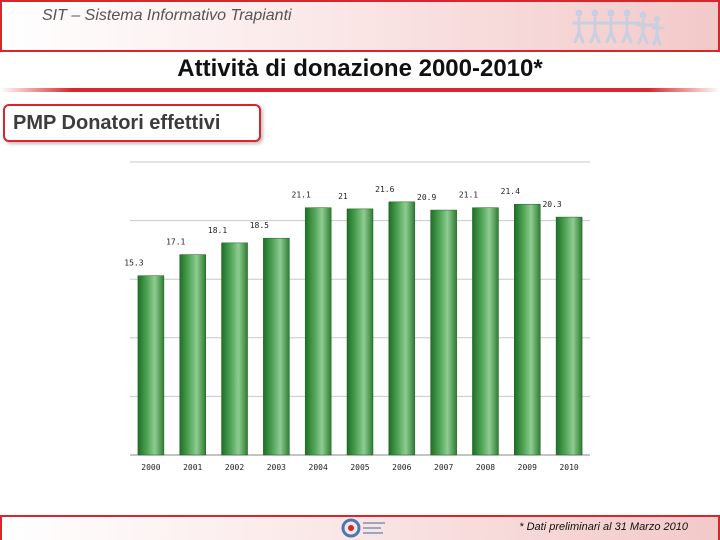  I want to click on bar-2004, so click(318, 331).